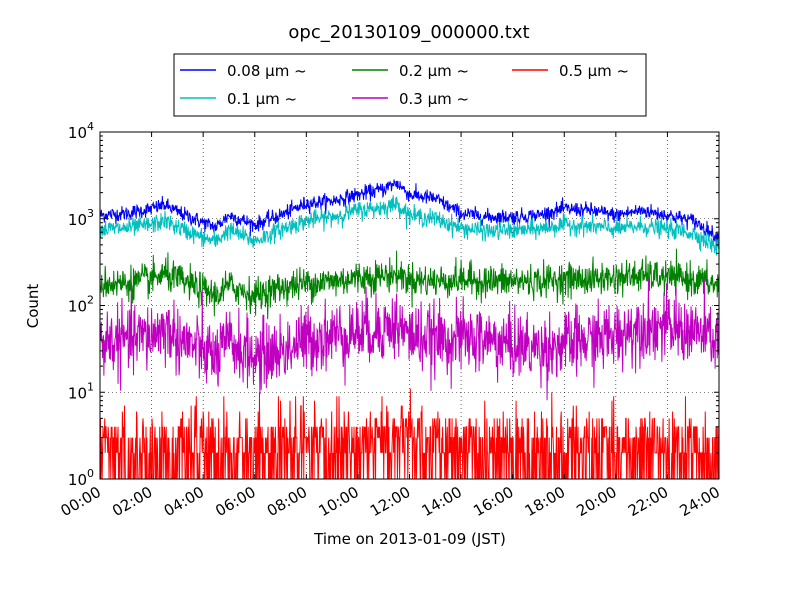 The image size is (800, 600). Describe the element at coordinates (390, 501) in the screenshot. I see `x-tick-label: 12:00` at that location.